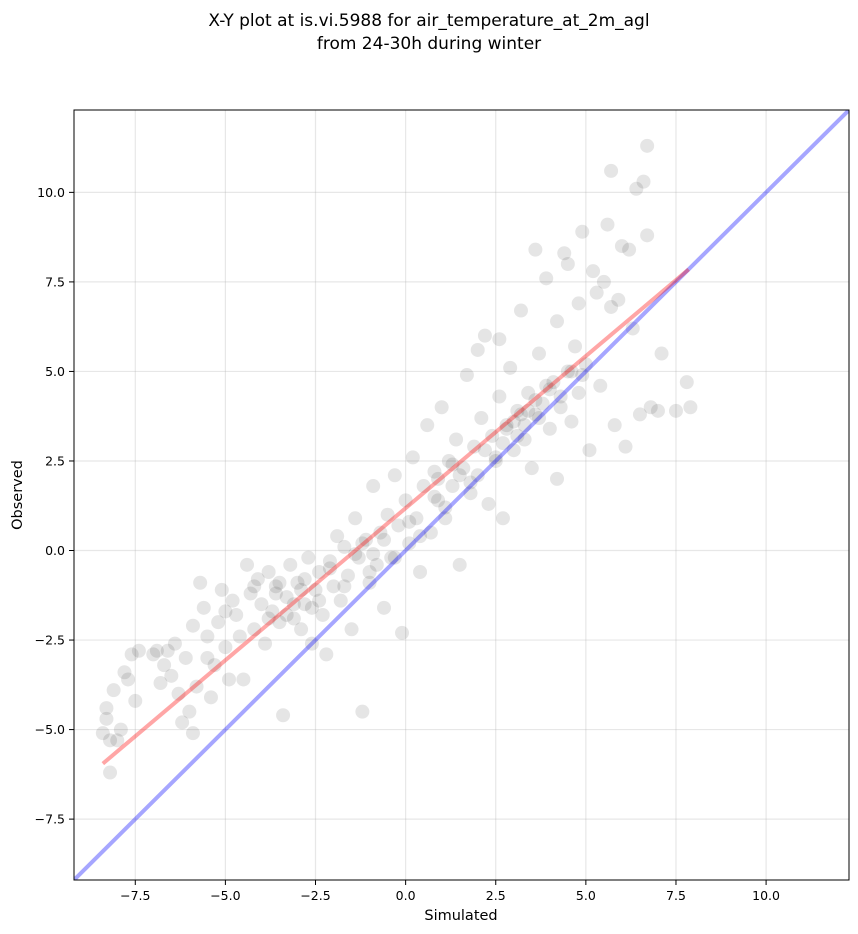 This screenshot has height=934, width=858. I want to click on y-tick-label-2: −2.5, so click(50, 640).